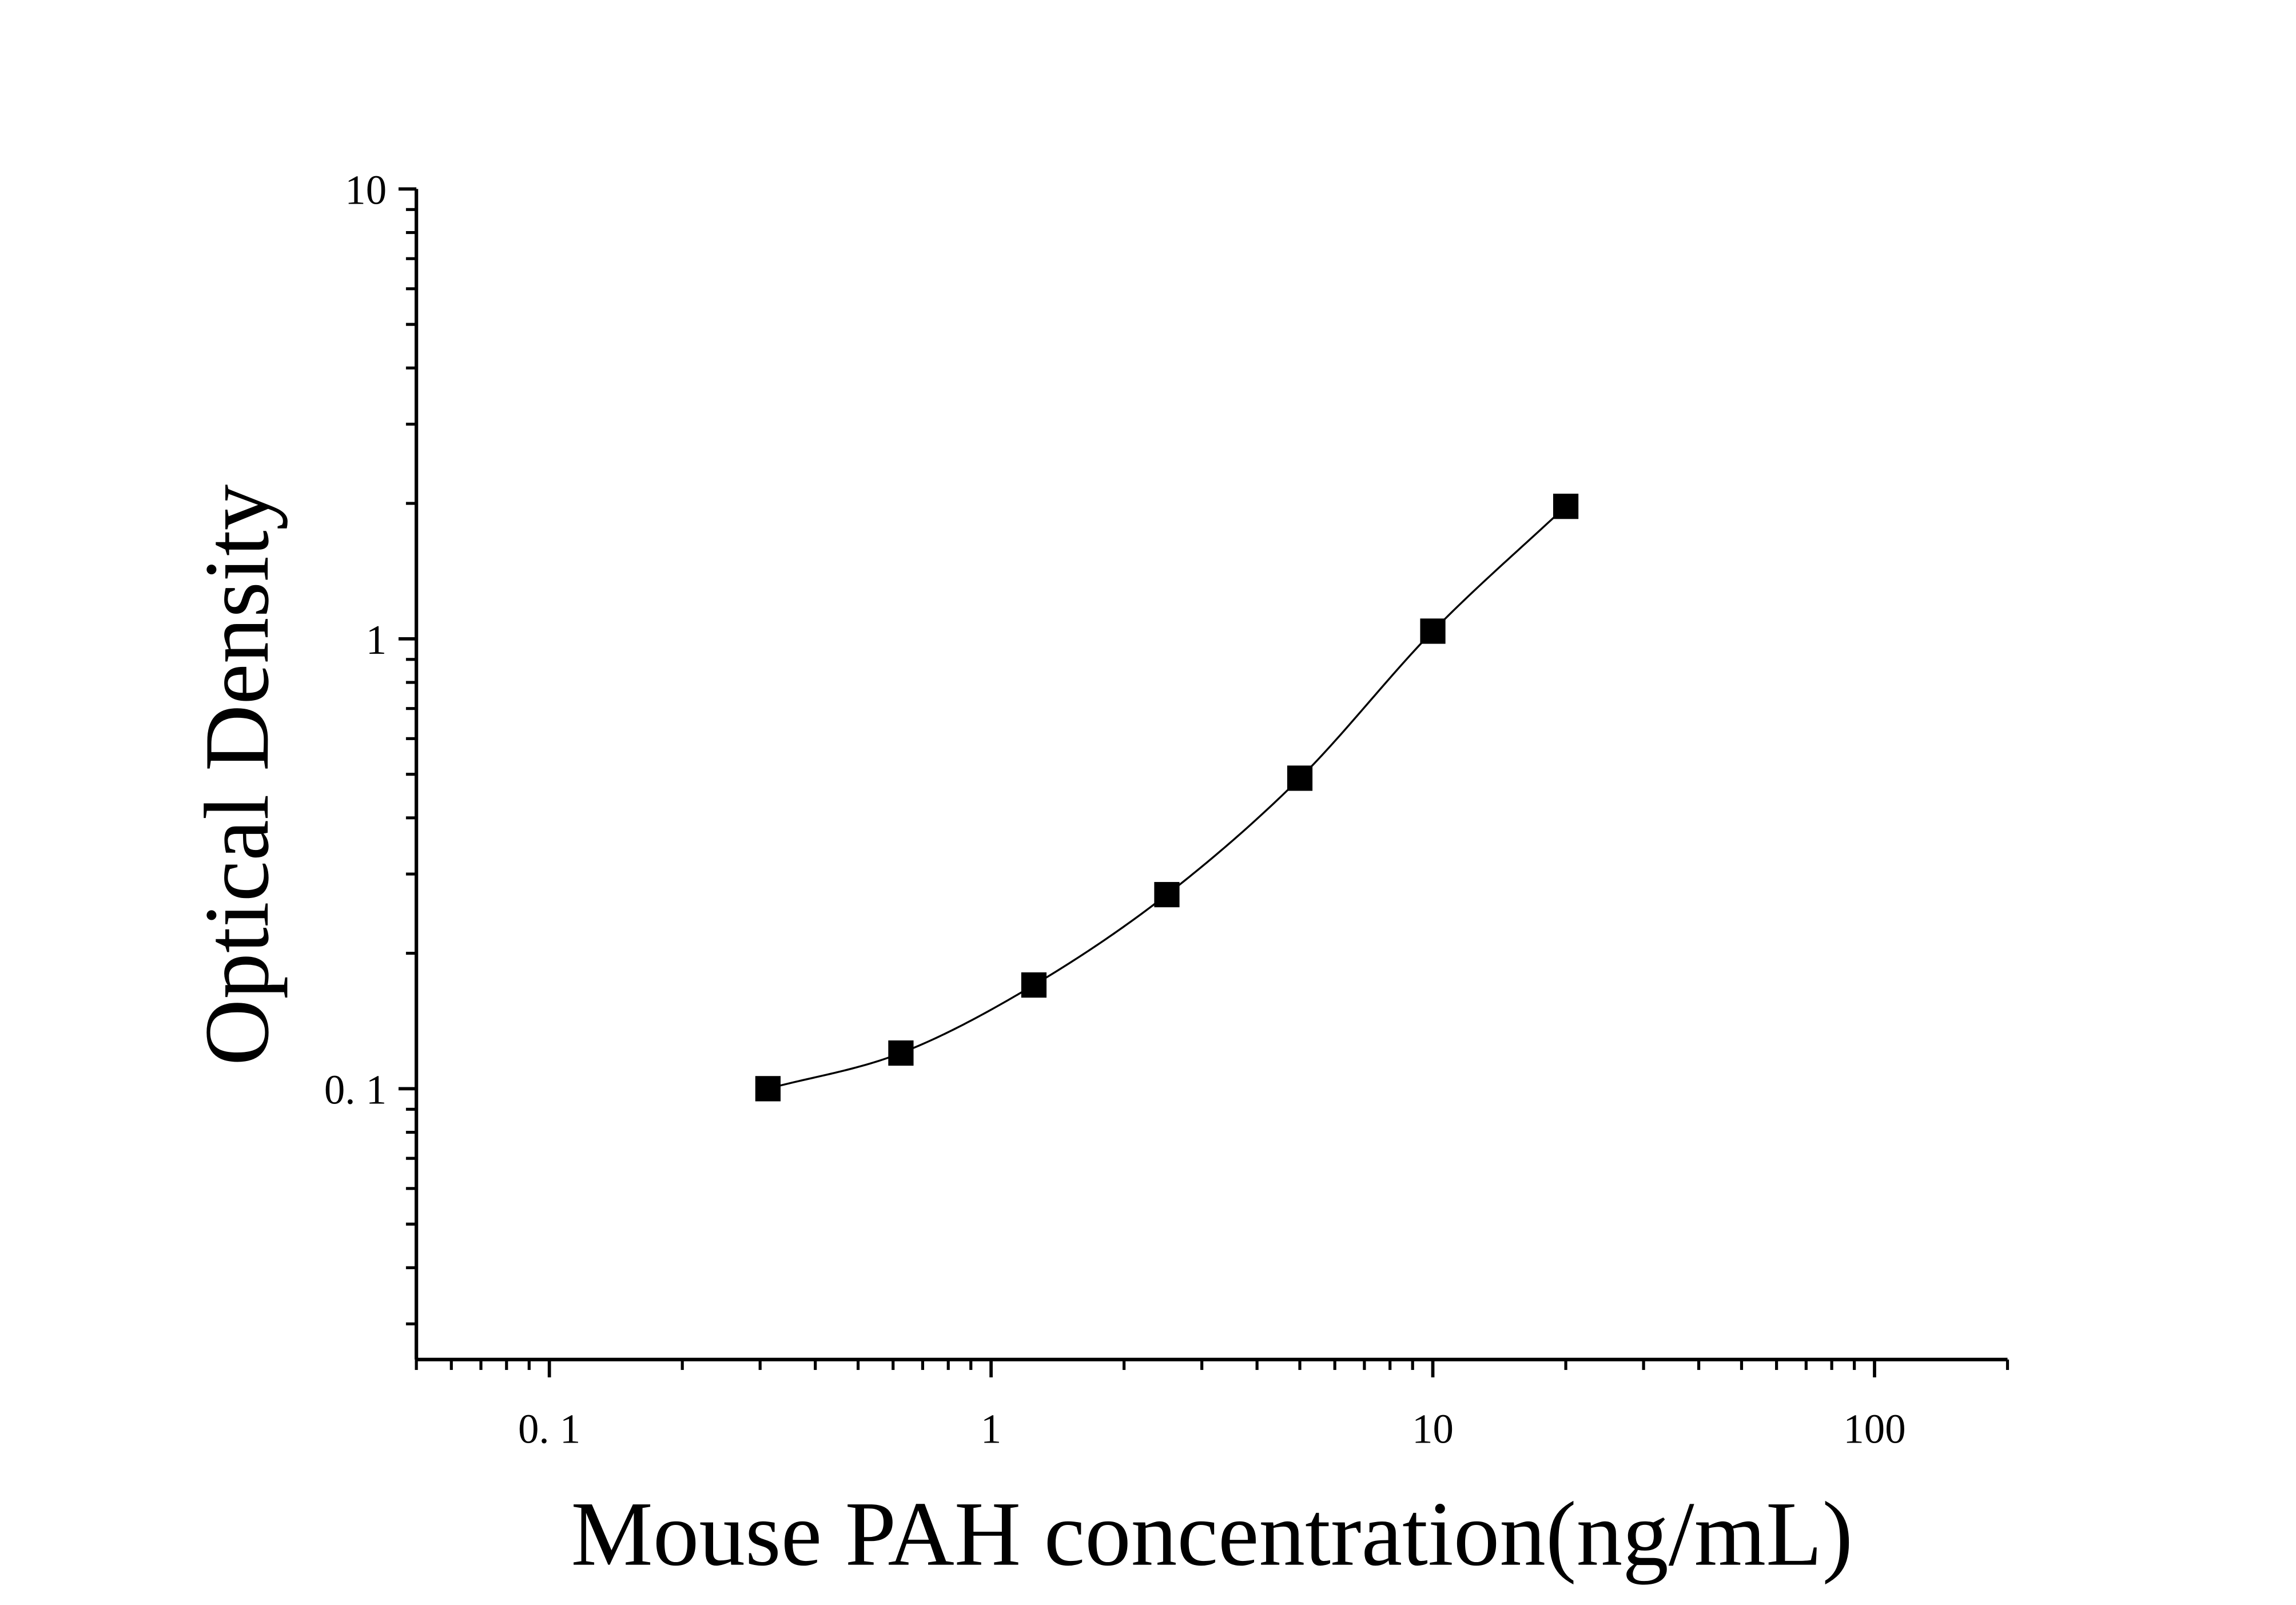 The image size is (2296, 1605). What do you see at coordinates (1874, 1428) in the screenshot?
I see `x-tick-label: 100` at bounding box center [1874, 1428].